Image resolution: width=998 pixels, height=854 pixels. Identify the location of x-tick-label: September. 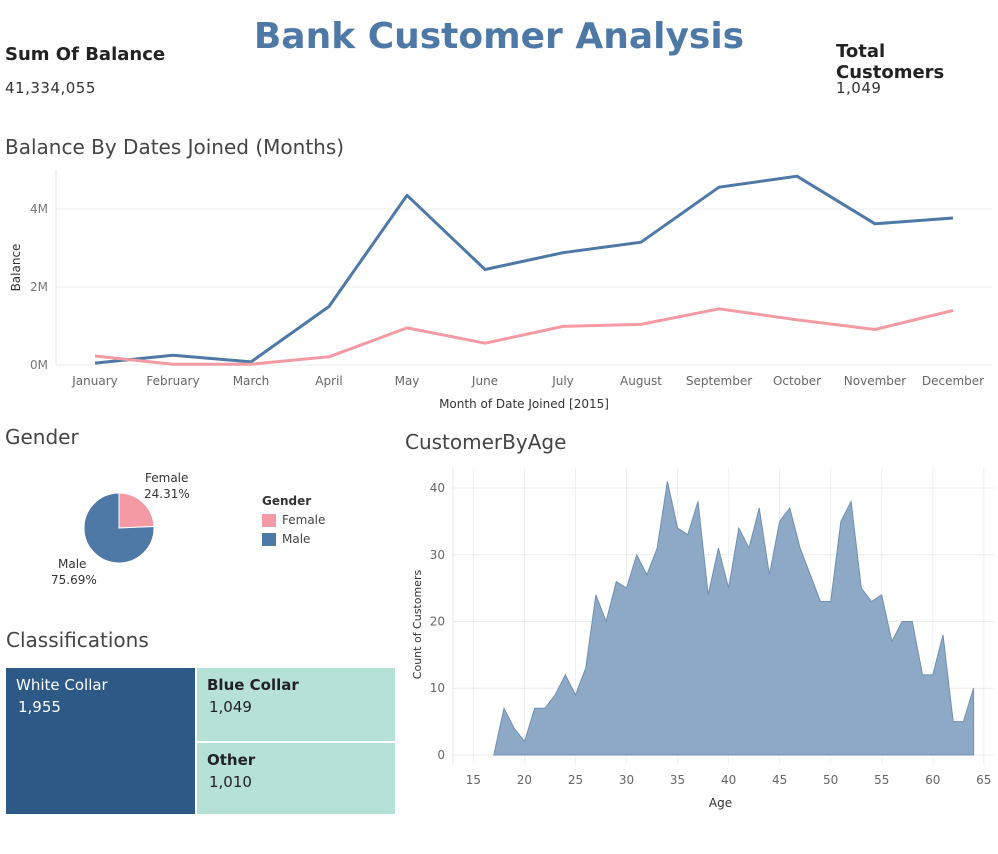
(719, 381).